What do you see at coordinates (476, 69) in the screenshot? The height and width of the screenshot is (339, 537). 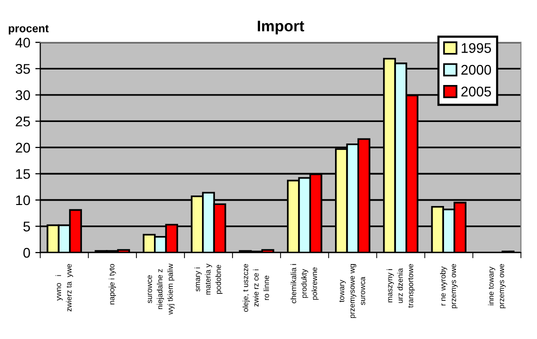 I see `legend-label: 2000` at bounding box center [476, 69].